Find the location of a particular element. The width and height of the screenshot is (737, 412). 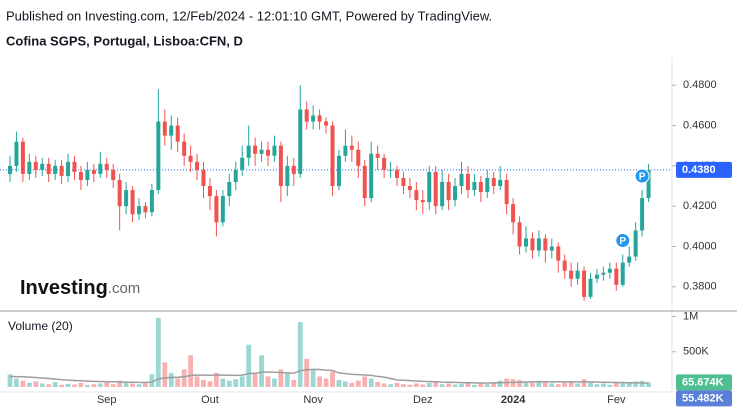

y-tick-label: 0.4600 is located at coordinates (700, 125).